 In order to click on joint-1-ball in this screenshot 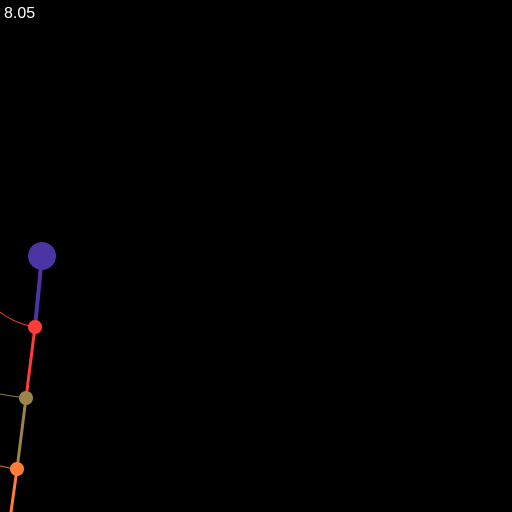, I will do `click(35, 327)`.